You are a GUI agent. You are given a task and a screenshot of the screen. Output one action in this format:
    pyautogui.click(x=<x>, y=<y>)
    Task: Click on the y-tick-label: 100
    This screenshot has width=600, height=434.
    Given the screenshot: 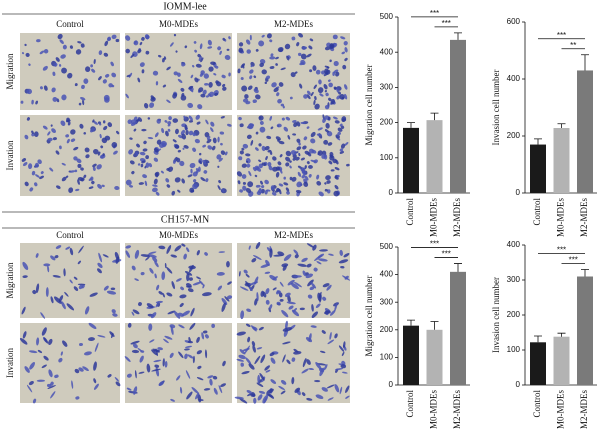 What is the action you would take?
    pyautogui.click(x=387, y=157)
    